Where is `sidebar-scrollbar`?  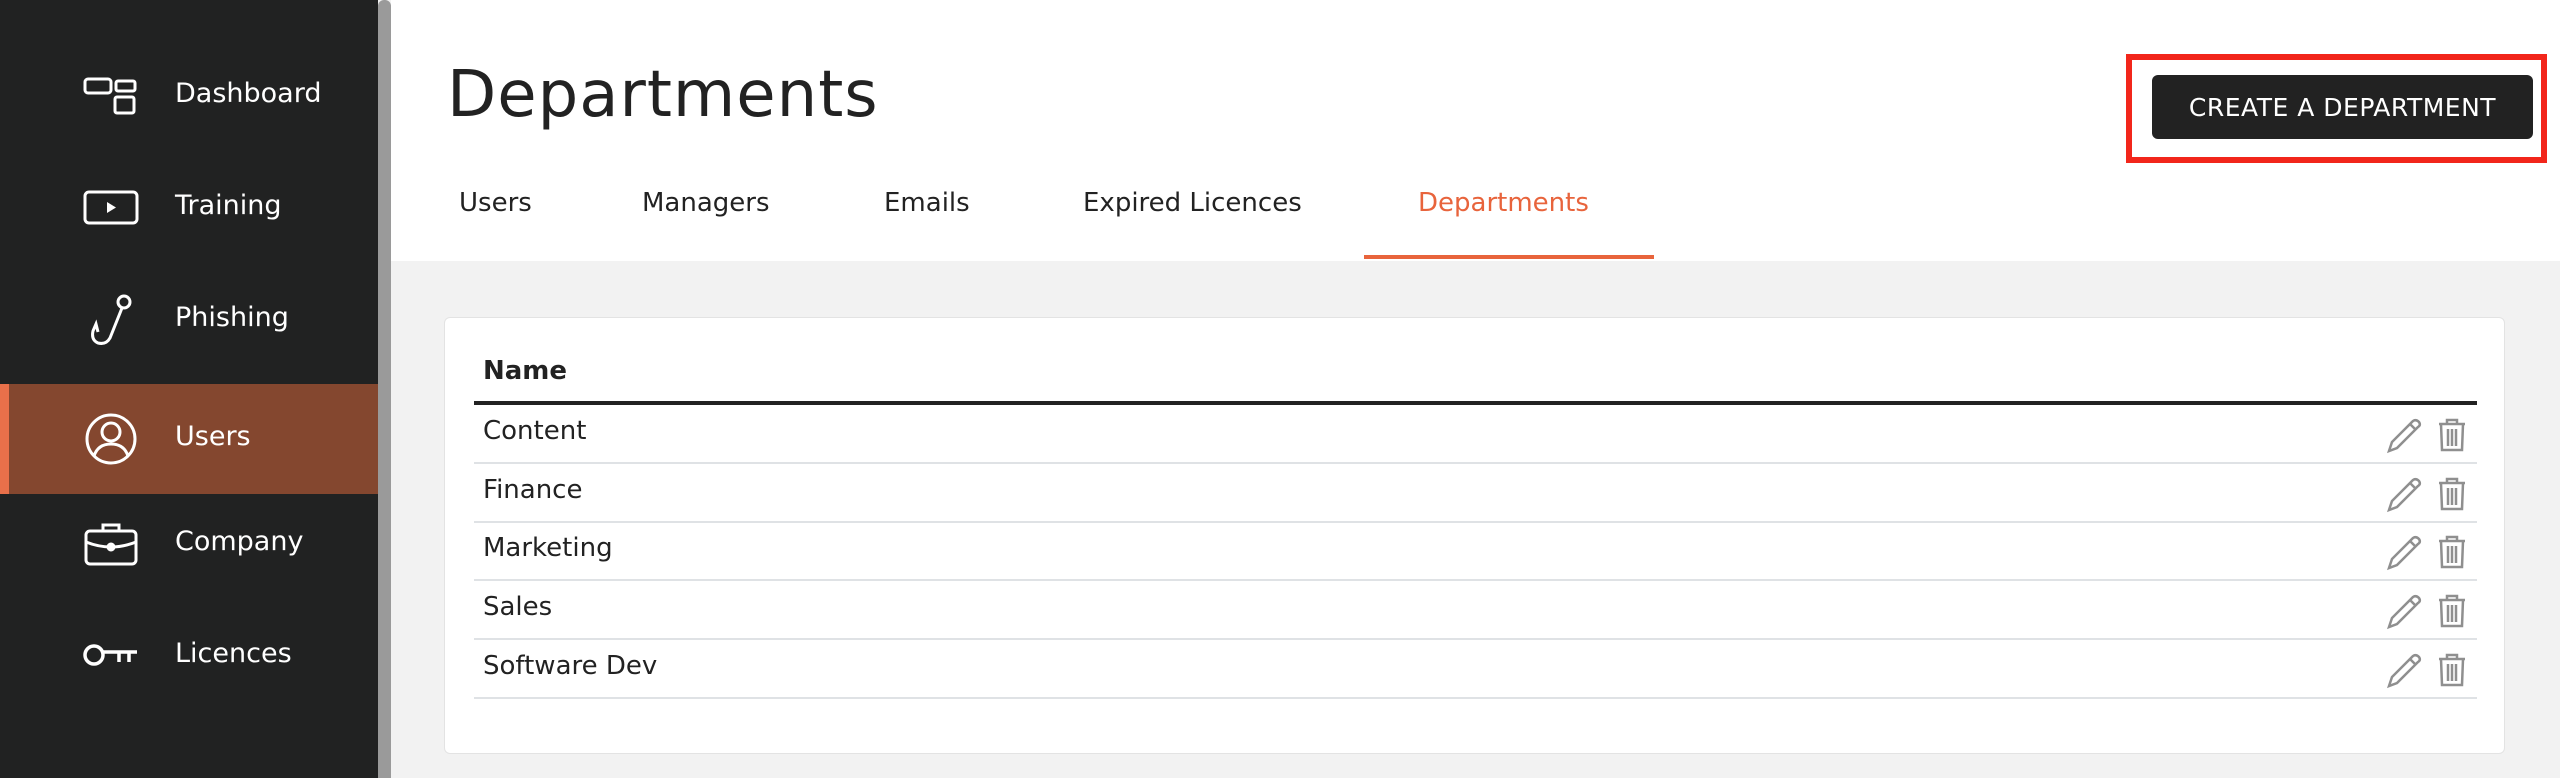
sidebar-scrollbar is located at coordinates (384, 389).